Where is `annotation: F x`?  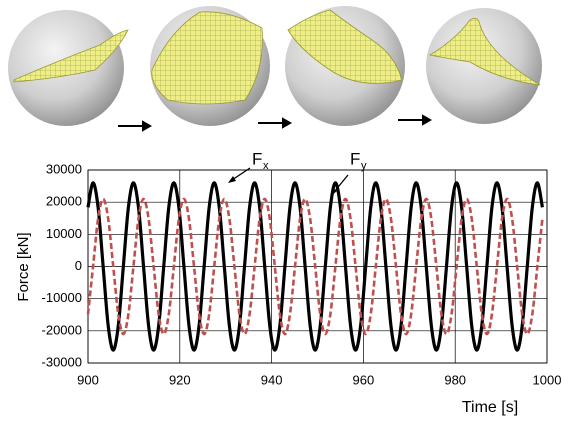
annotation: F x is located at coordinates (248, 166).